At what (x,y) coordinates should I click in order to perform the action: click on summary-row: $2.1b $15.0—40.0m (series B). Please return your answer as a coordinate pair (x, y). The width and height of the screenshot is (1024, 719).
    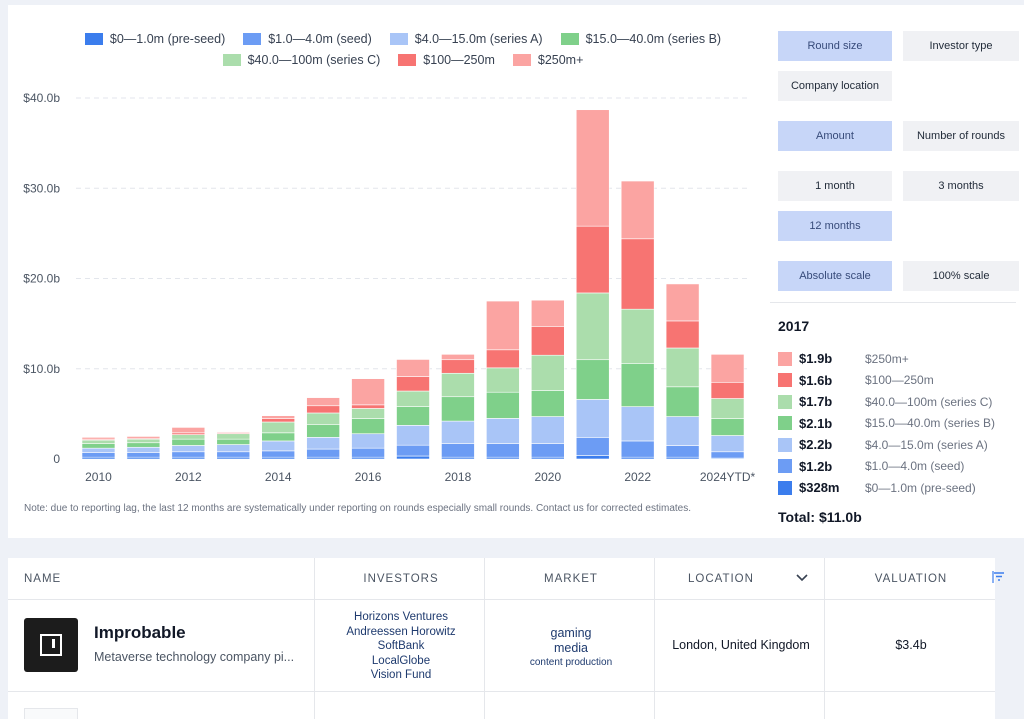
    Looking at the image, I should click on (898, 424).